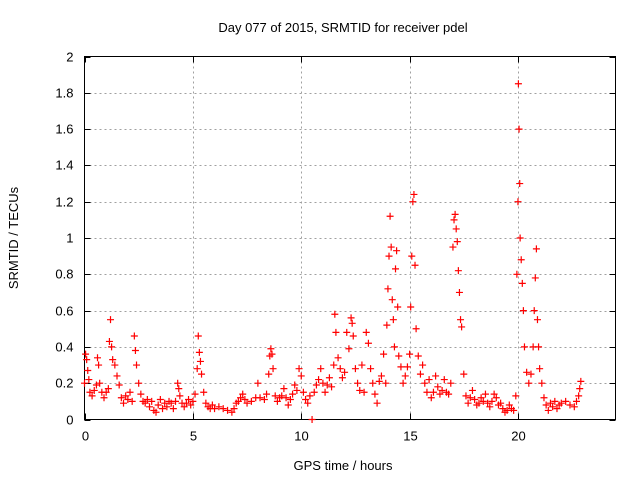 The width and height of the screenshot is (640, 480). Describe the element at coordinates (69, 238) in the screenshot. I see `y-tick-label: 1` at that location.